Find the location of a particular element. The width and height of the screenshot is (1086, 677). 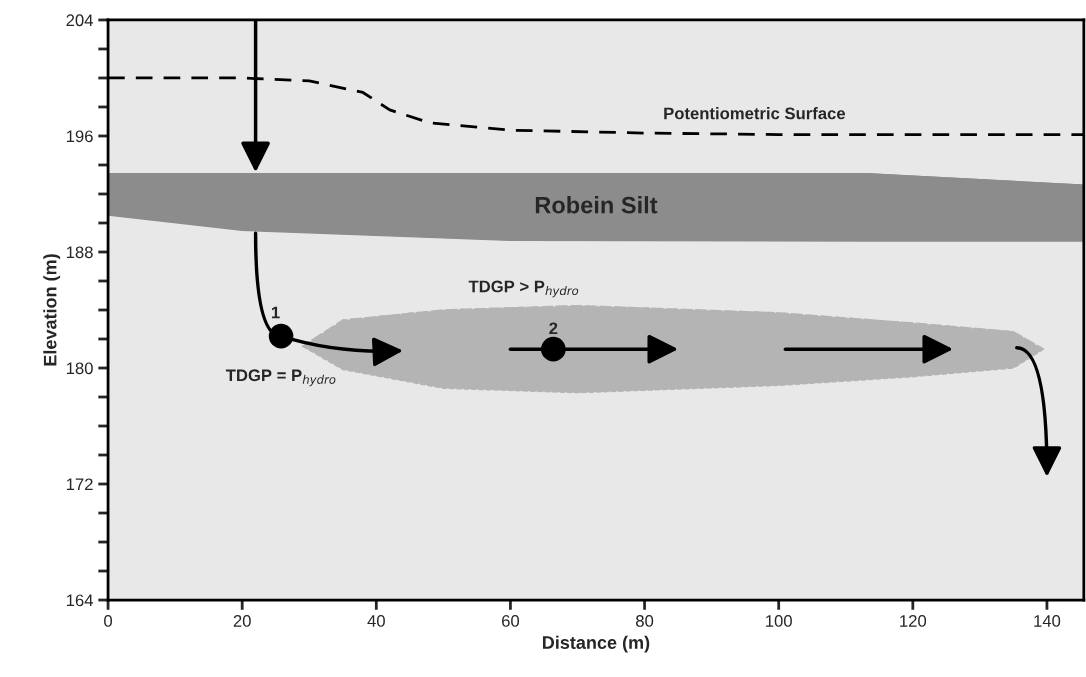

y-tick-label: 164 is located at coordinates (79, 600).